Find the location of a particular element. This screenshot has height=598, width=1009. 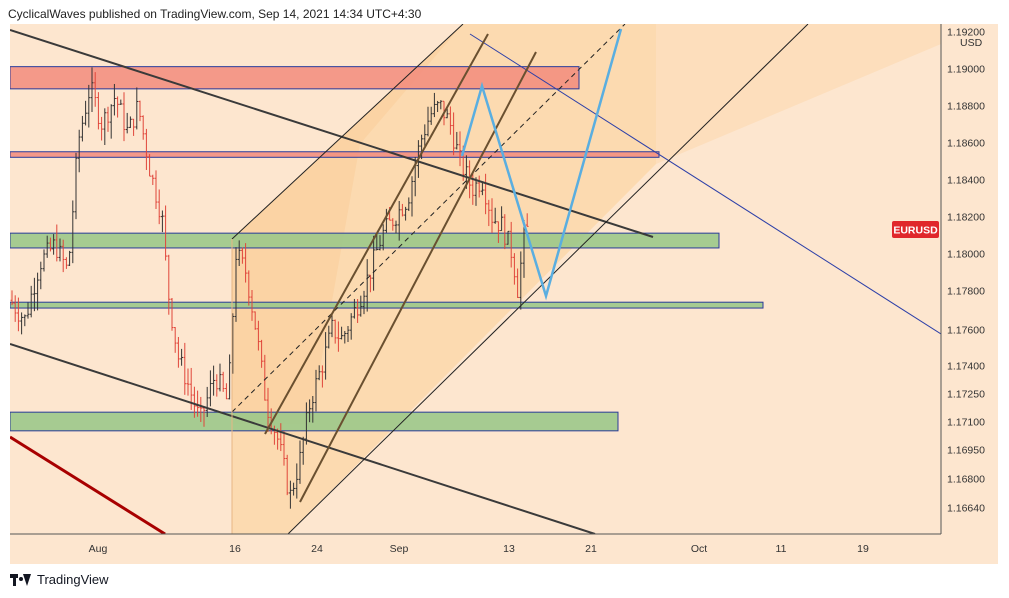

price-tick-label: 1.18200 is located at coordinates (966, 218).